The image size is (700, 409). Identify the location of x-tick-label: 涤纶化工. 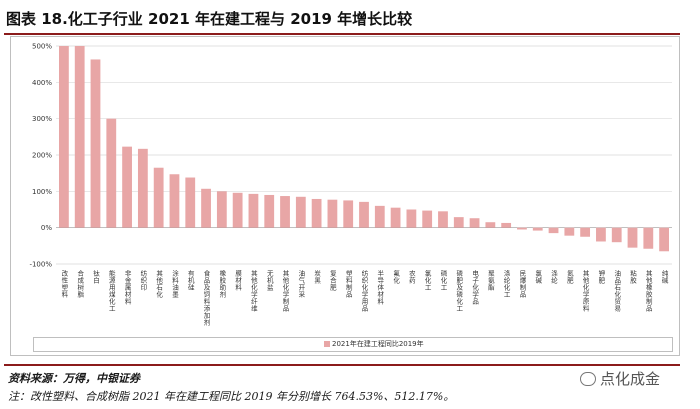
(506, 283).